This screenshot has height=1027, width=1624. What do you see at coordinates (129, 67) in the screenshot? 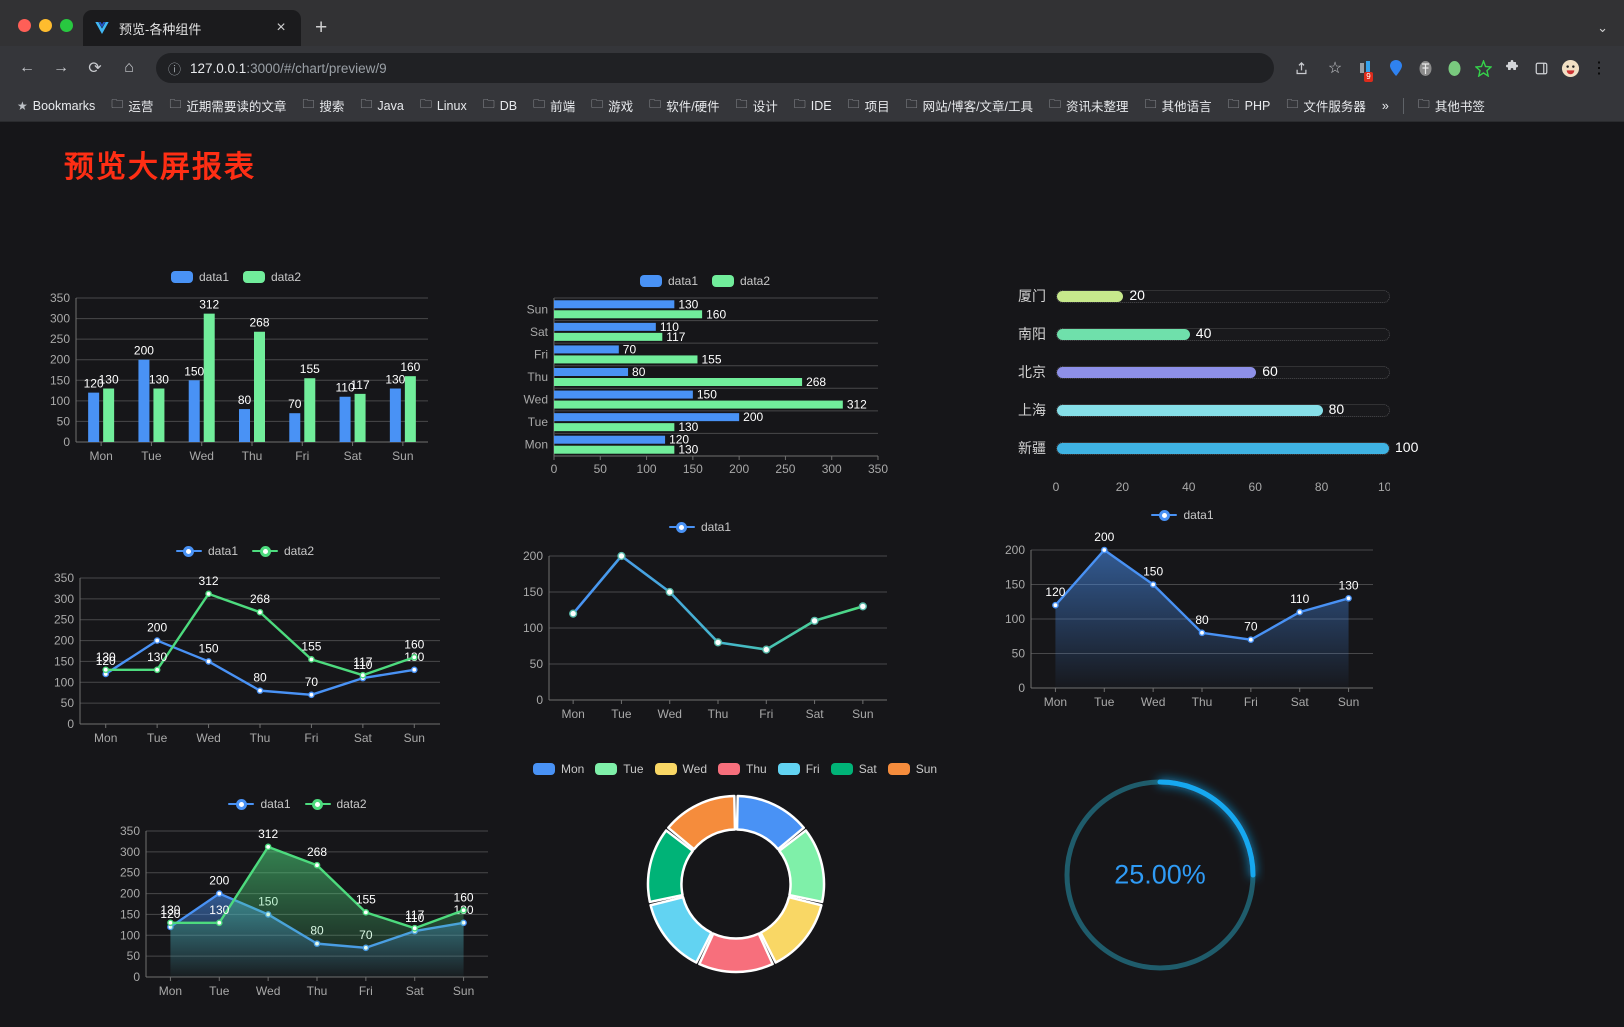
I see `home-icon: ⌂` at bounding box center [129, 67].